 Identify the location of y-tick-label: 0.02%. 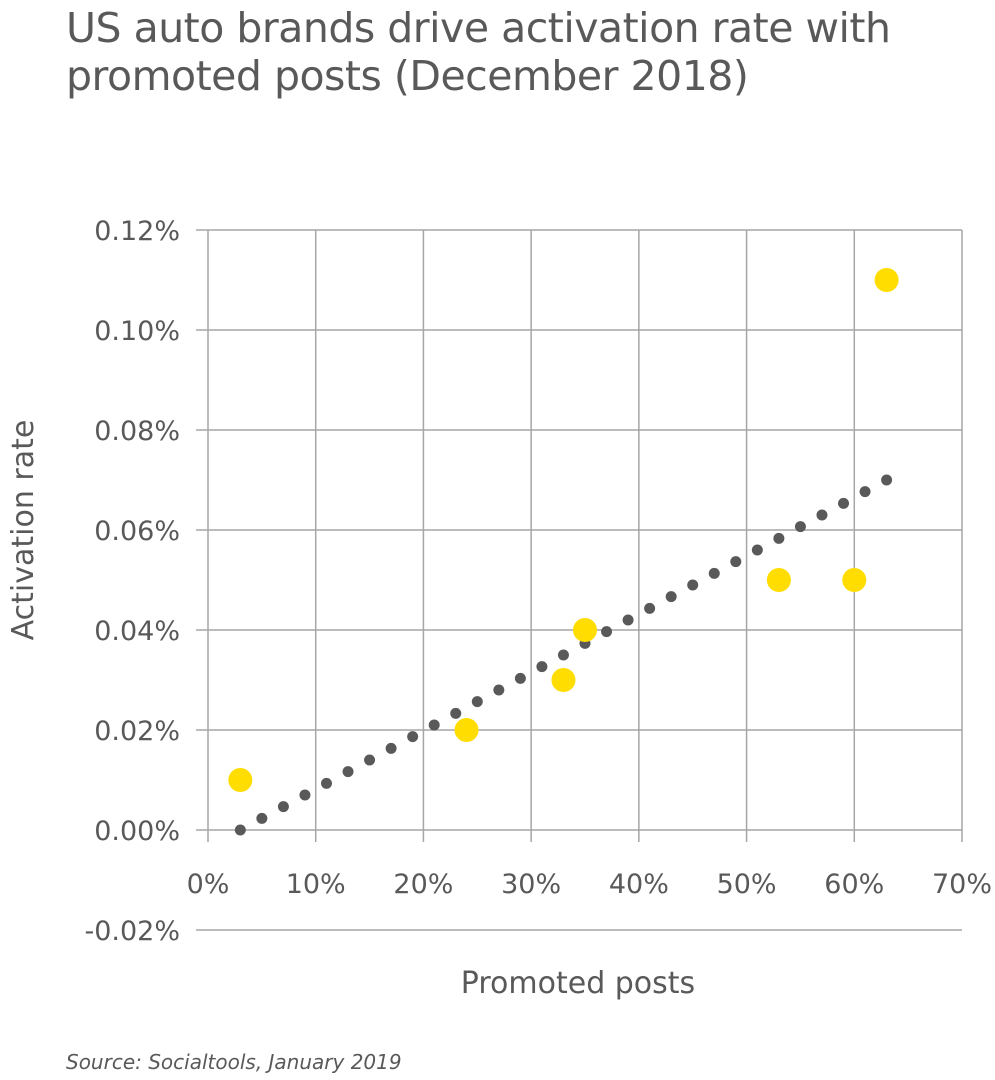
(137, 731).